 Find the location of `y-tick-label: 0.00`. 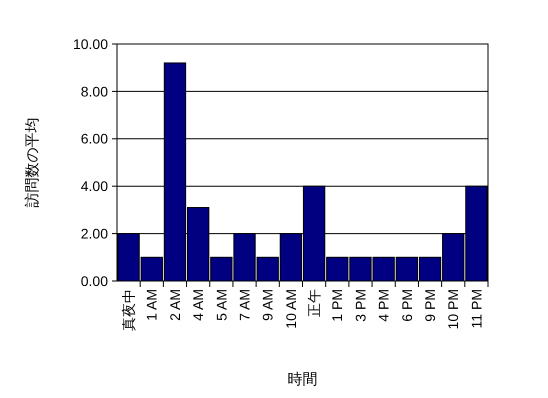

y-tick-label: 0.00 is located at coordinates (94, 280).